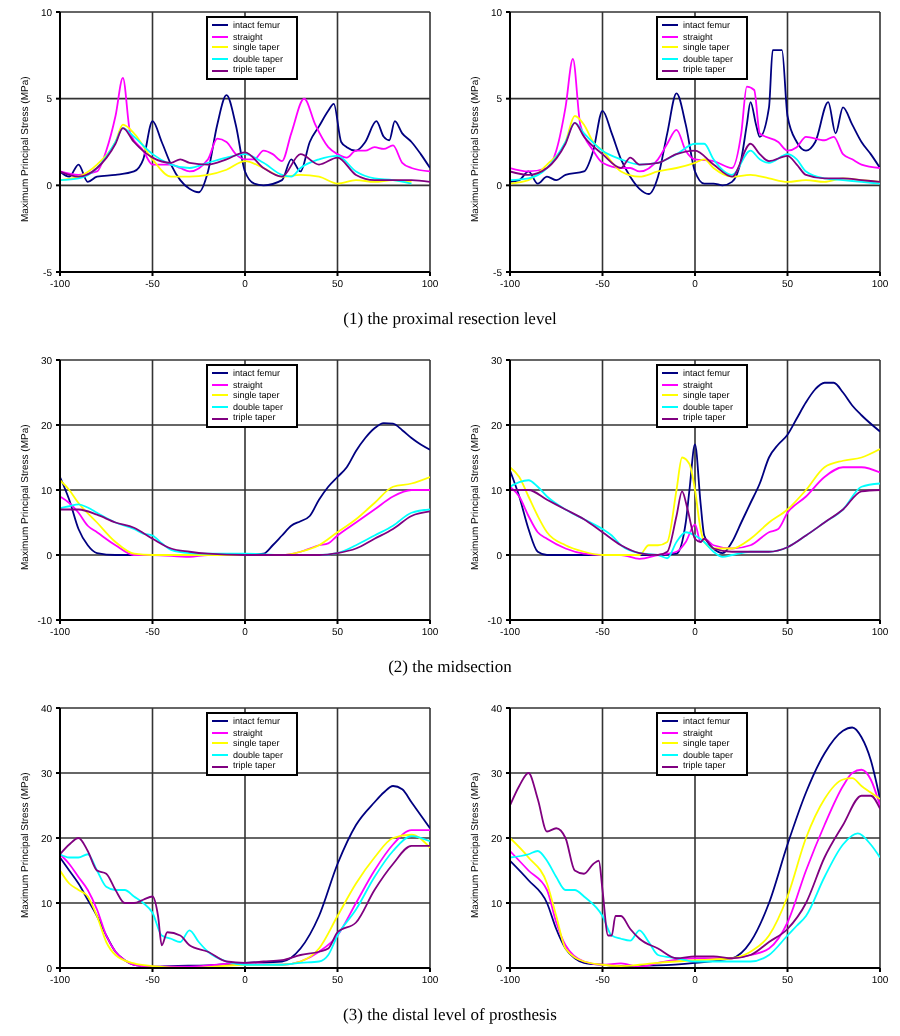 The image size is (900, 1036). I want to click on text: (2) the midsection, so click(450, 666).